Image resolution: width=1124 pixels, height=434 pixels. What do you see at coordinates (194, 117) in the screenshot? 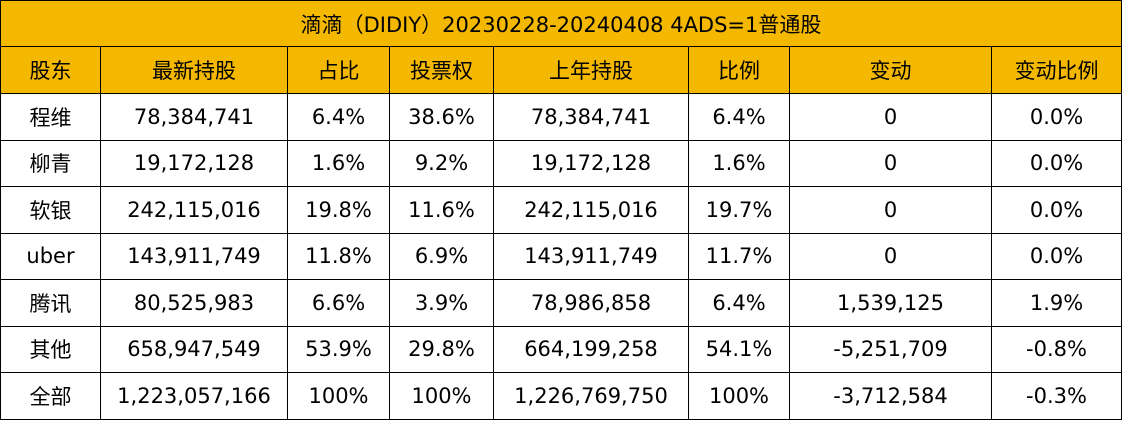
I see `cell-latest-holding: 78,384,741` at bounding box center [194, 117].